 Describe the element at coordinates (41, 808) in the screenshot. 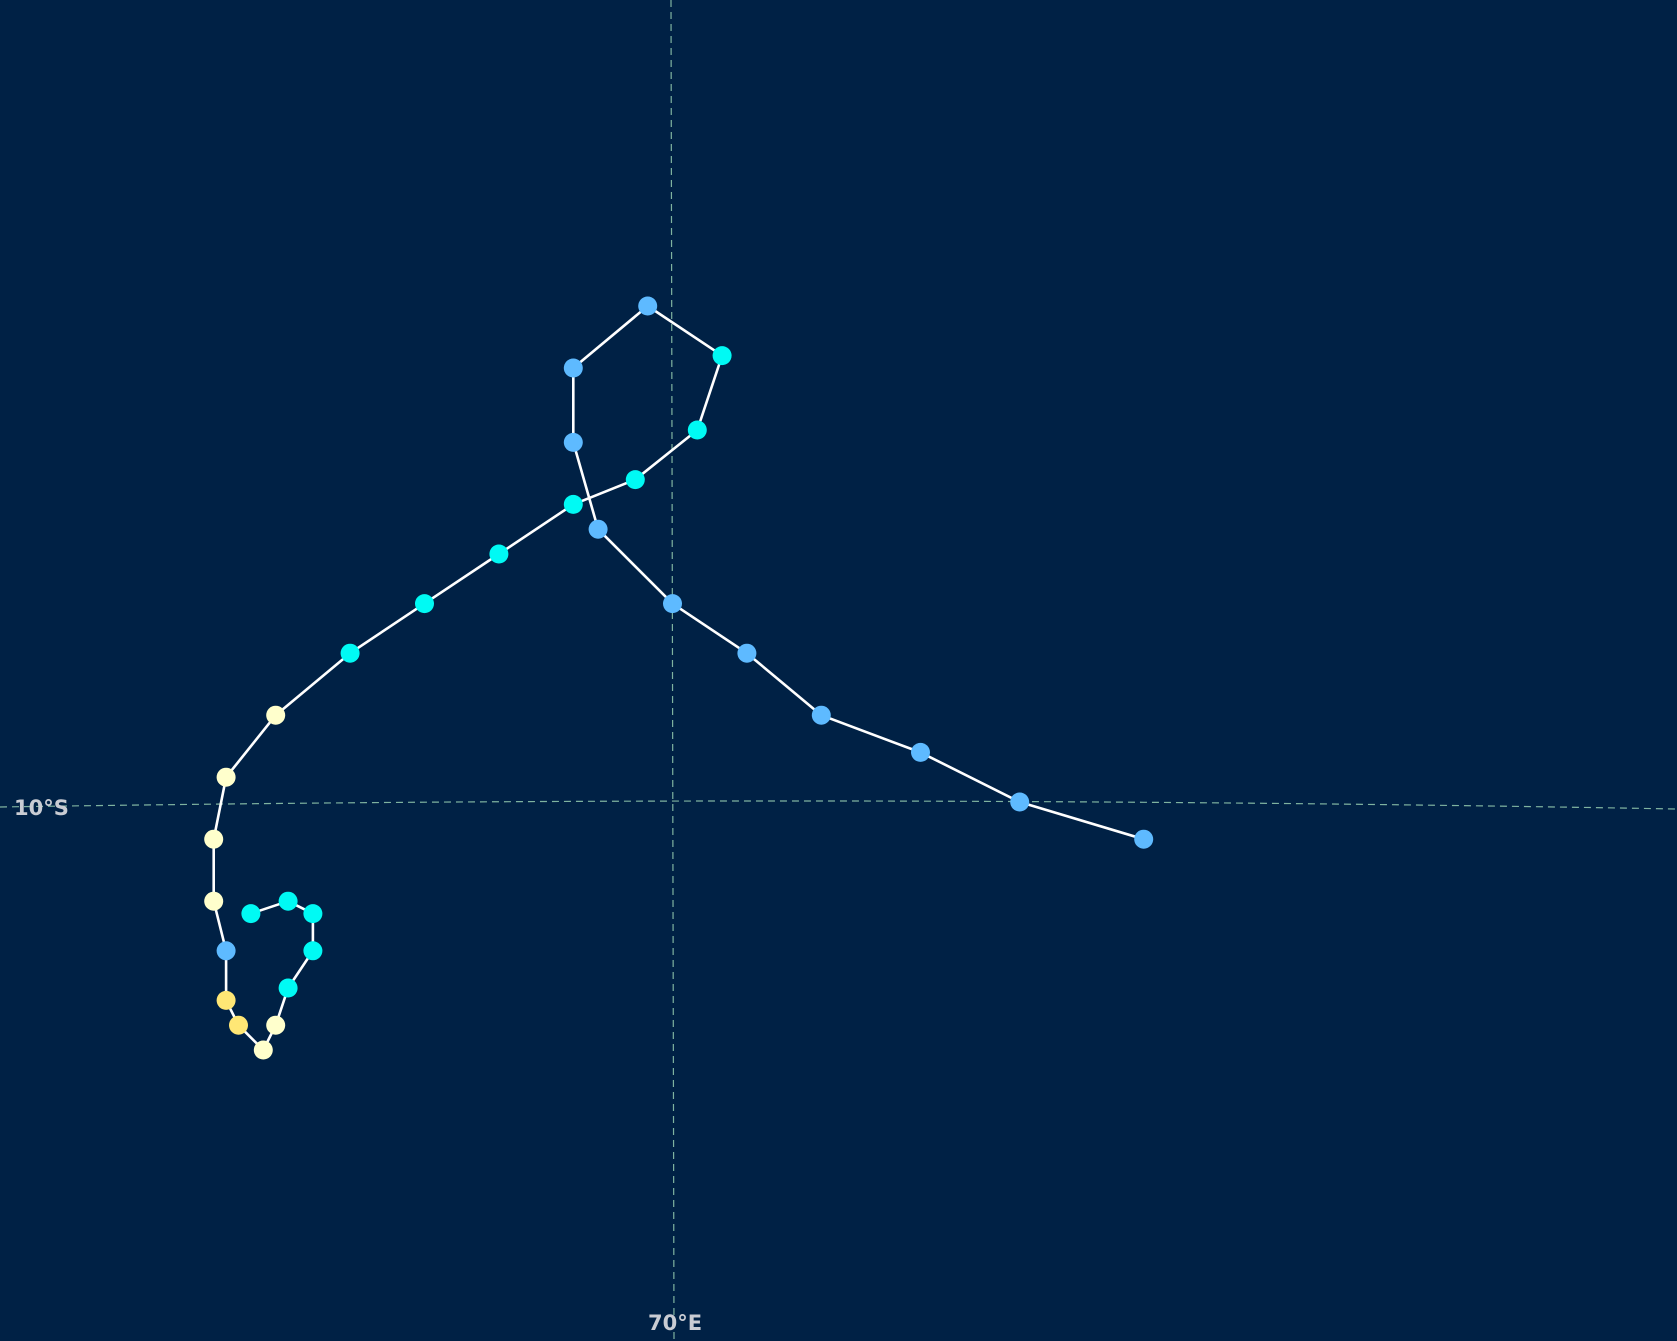

I see `latitude-label: 10°S` at that location.